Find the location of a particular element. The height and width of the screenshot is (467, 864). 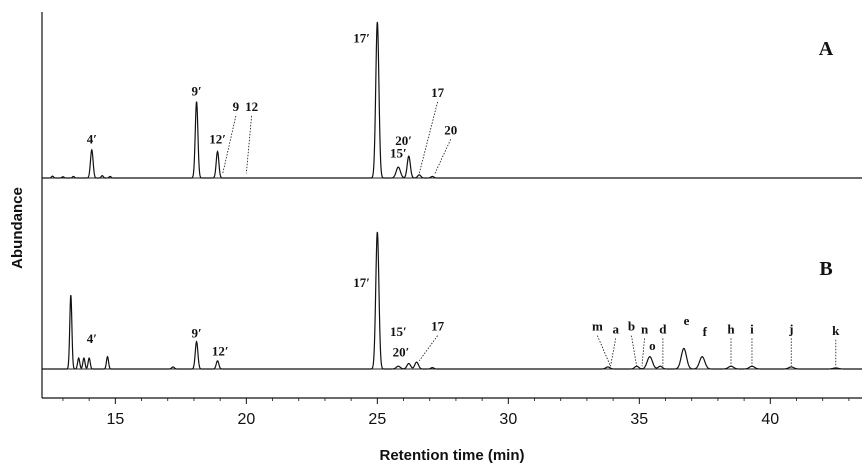

peak-label-B-i: i is located at coordinates (752, 328).